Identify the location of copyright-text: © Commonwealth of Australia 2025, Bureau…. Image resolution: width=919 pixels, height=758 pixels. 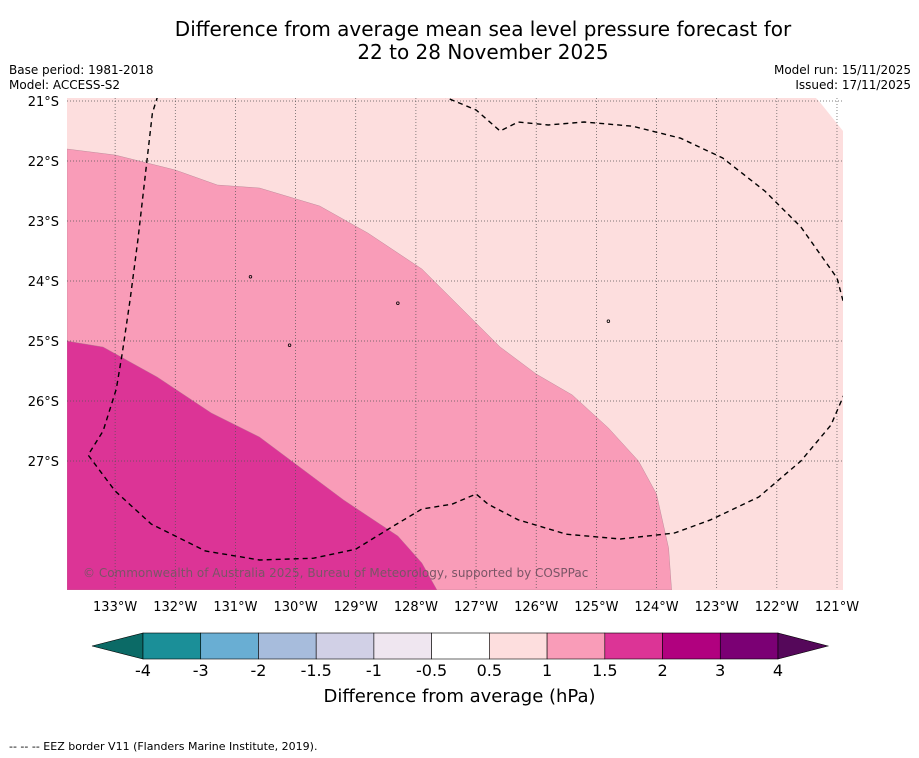
(335, 573).